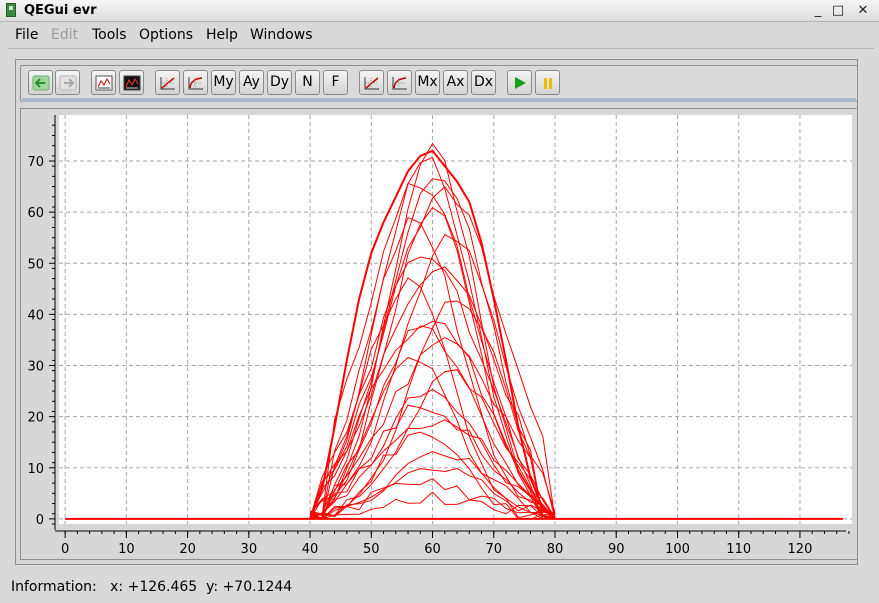 The width and height of the screenshot is (879, 603). I want to click on menu-file: File, so click(27, 35).